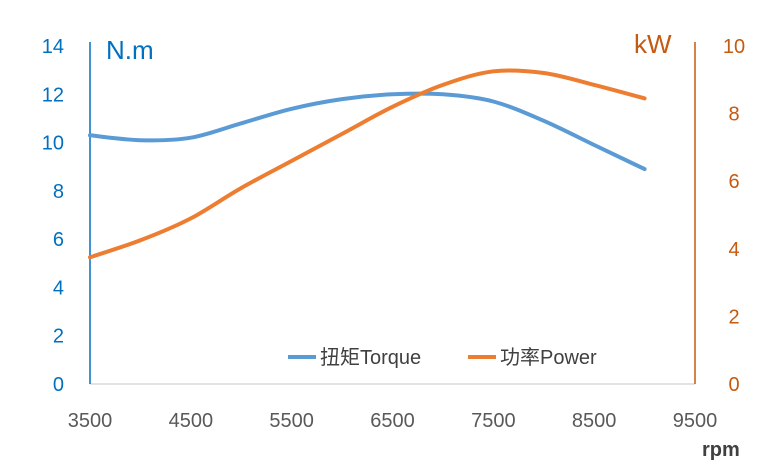 This screenshot has width=760, height=464. What do you see at coordinates (493, 421) in the screenshot?
I see `x-tick-label: 7500` at bounding box center [493, 421].